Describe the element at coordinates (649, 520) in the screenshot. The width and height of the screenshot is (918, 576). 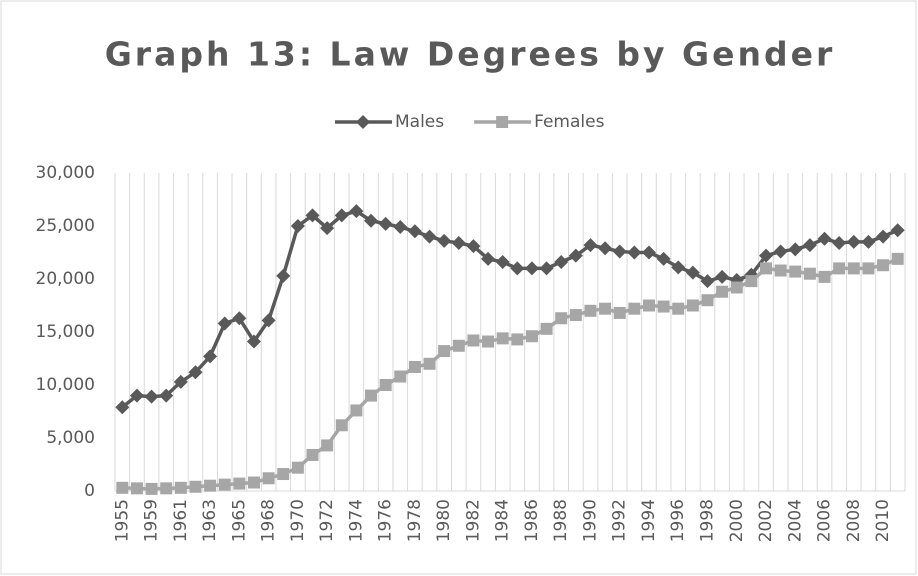
I see `x-tick-label: 1994` at that location.